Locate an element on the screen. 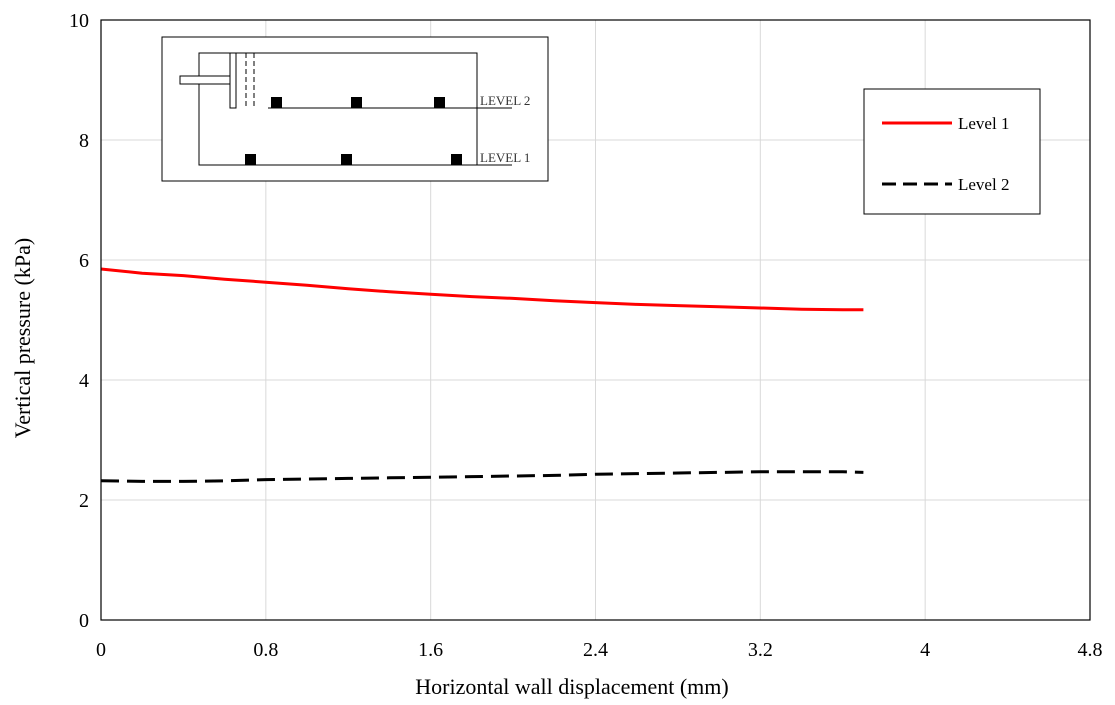 Image resolution: width=1115 pixels, height=705 pixels. x-tick-label: 1.6 is located at coordinates (430, 650).